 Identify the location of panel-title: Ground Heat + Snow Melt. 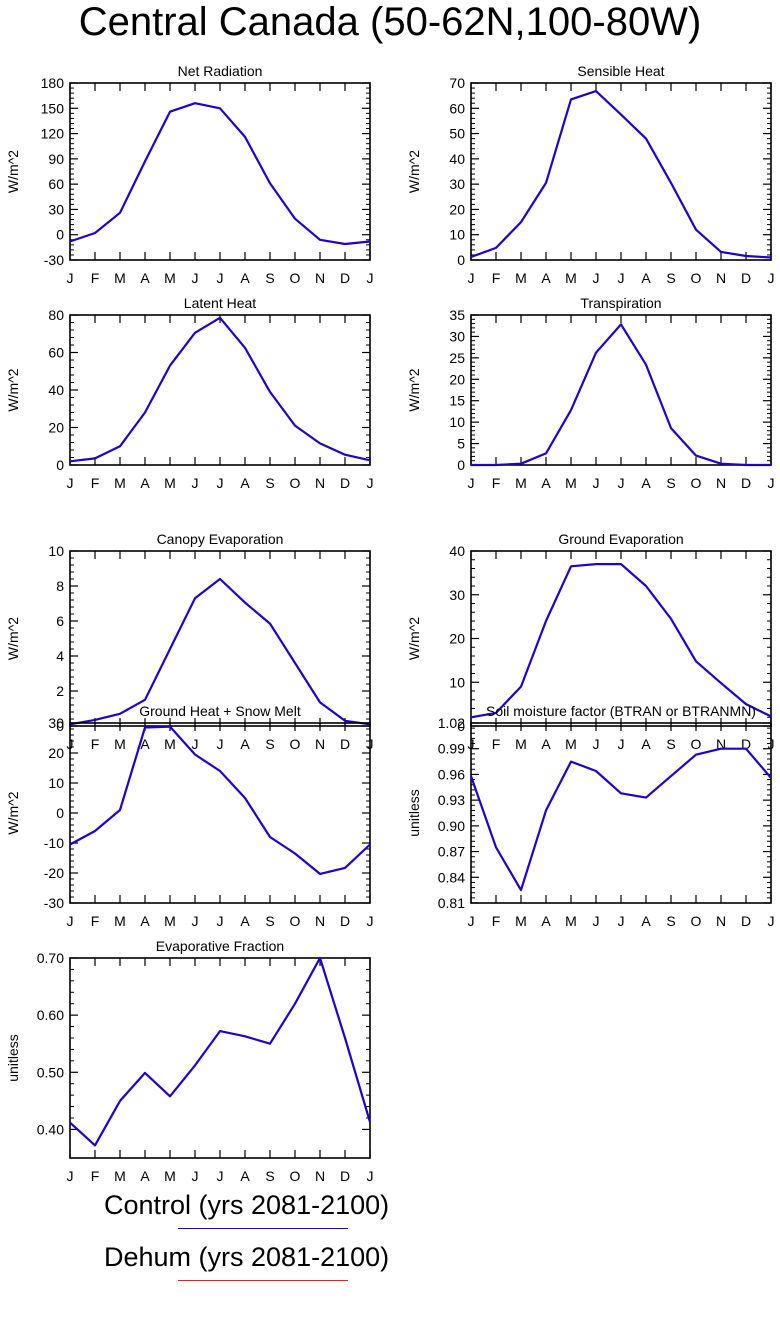
(220, 711).